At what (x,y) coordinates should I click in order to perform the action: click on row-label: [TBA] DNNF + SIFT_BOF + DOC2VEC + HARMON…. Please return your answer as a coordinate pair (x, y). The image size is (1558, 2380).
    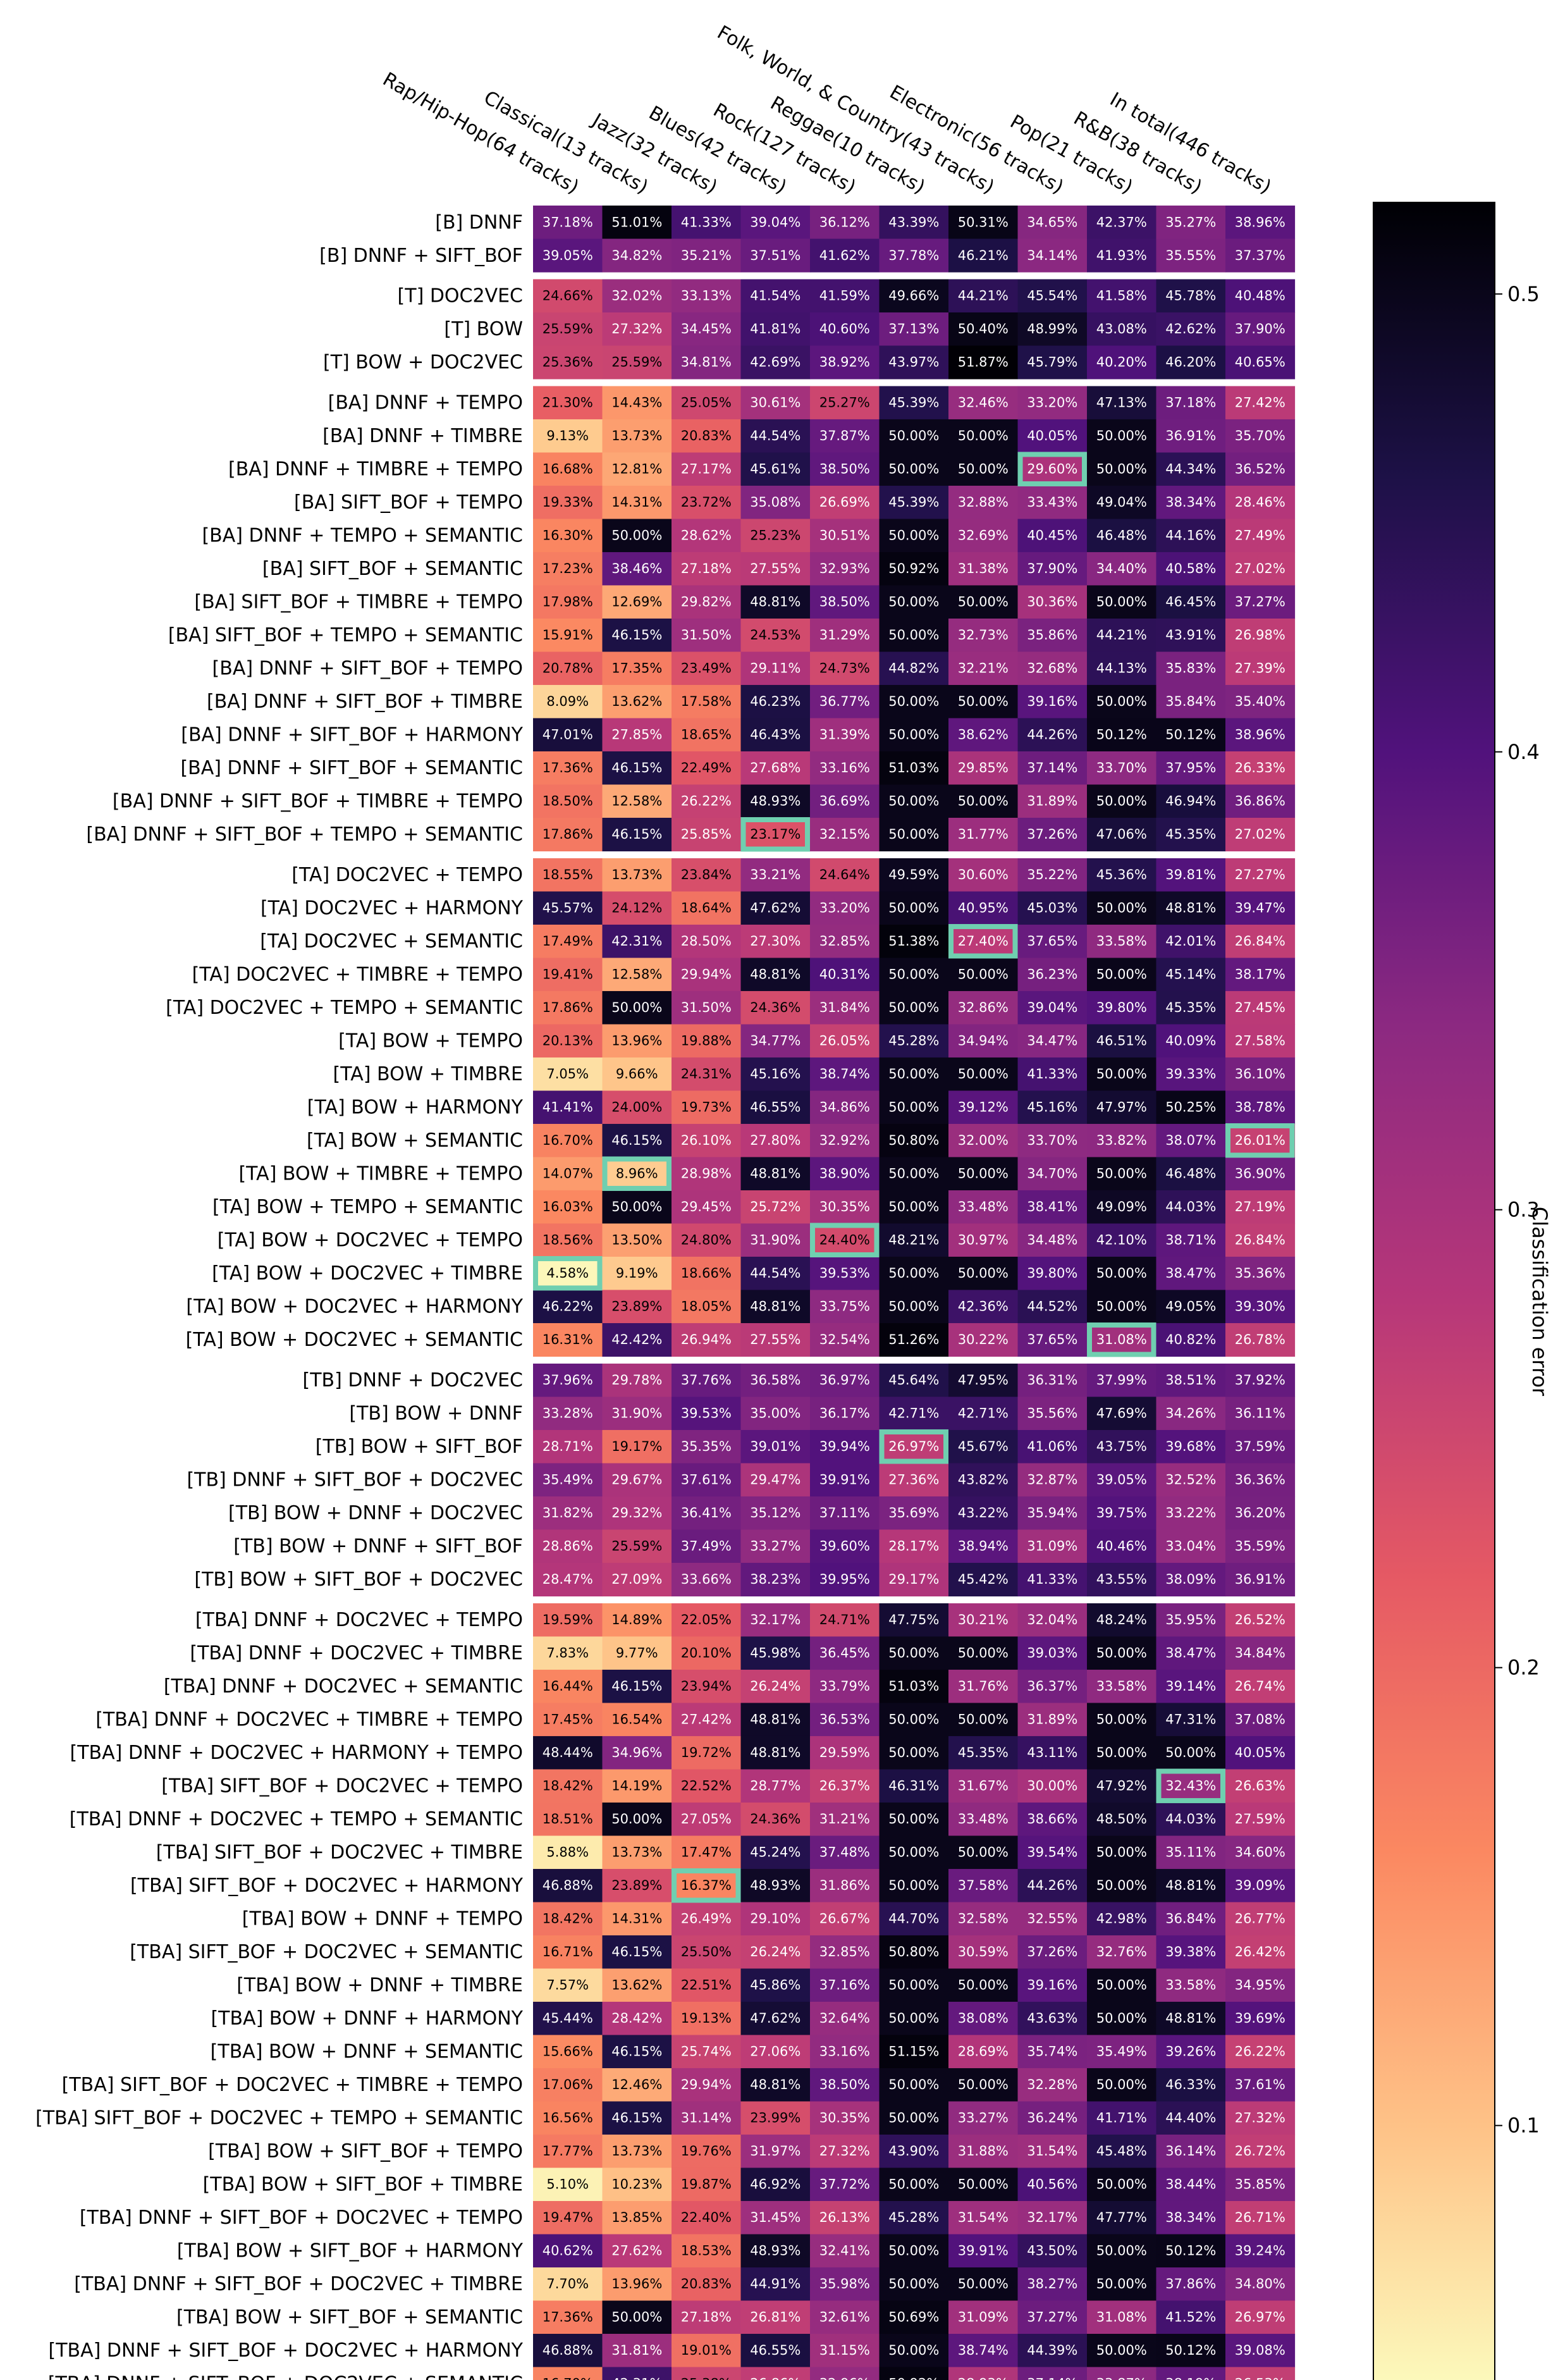
    Looking at the image, I should click on (286, 2351).